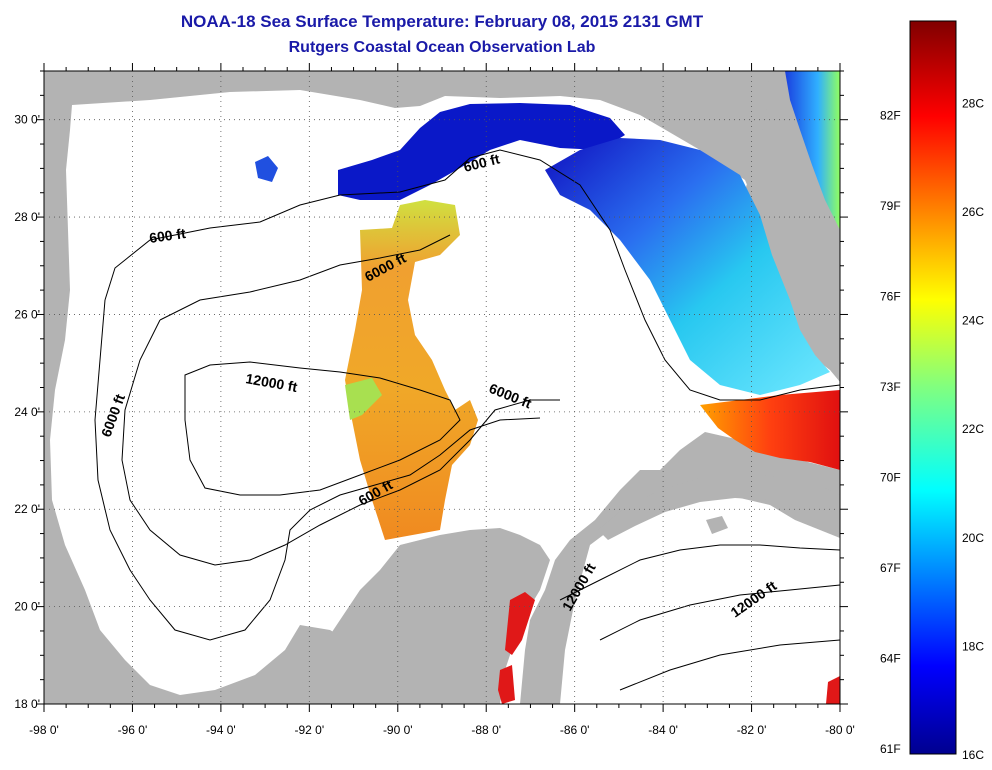  I want to click on longitude-tick-label: -84 0', so click(663, 730).